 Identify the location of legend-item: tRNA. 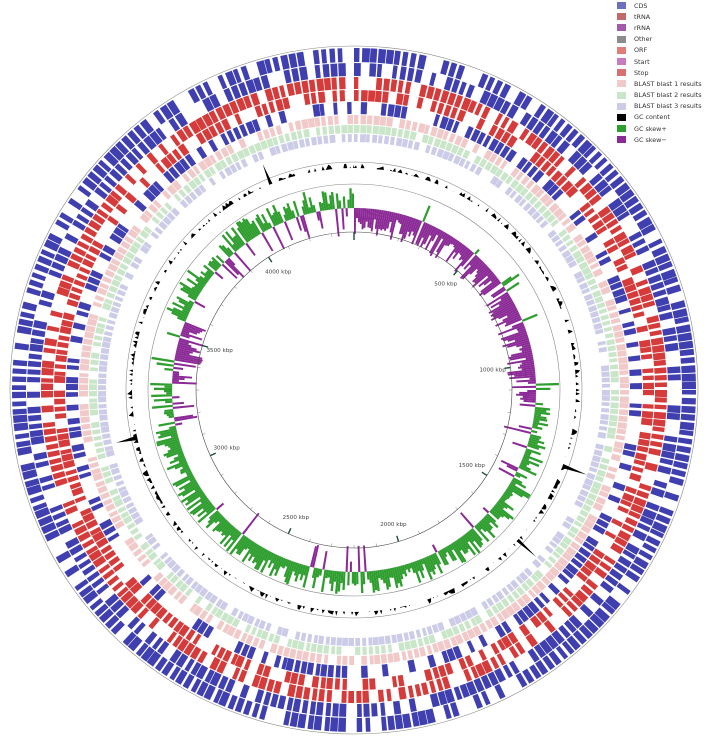
(659, 16).